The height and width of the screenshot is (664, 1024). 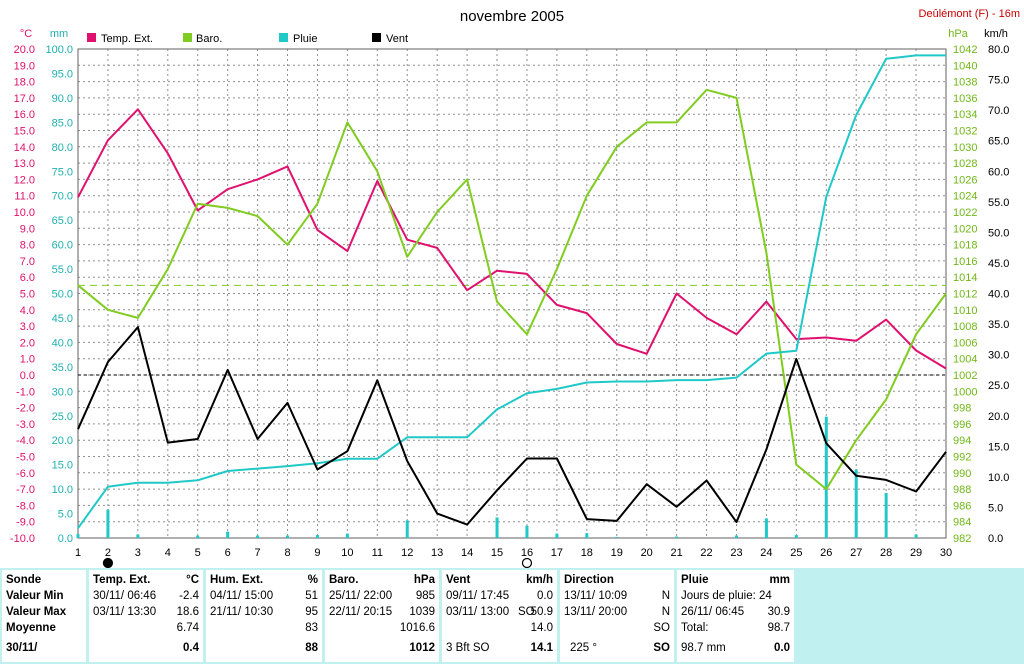 I want to click on temp-tick-label: -3.0, so click(x=25, y=425).